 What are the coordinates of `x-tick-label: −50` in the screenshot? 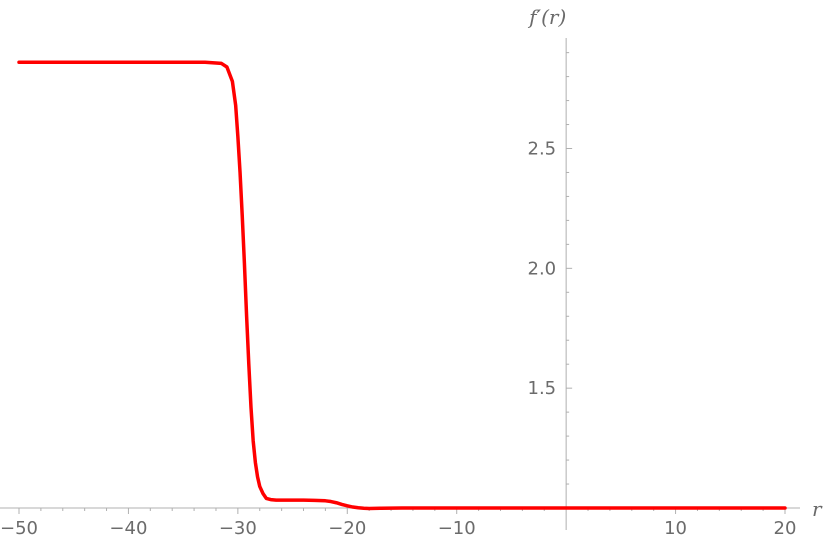 It's located at (19, 528).